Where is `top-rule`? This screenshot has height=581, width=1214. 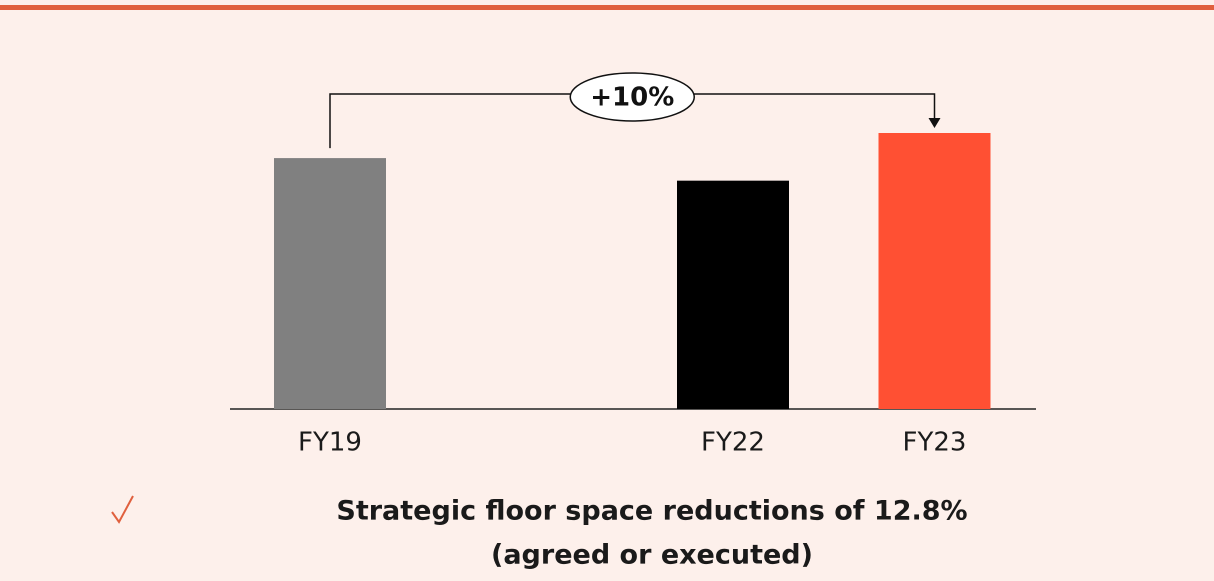
top-rule is located at coordinates (607, 7).